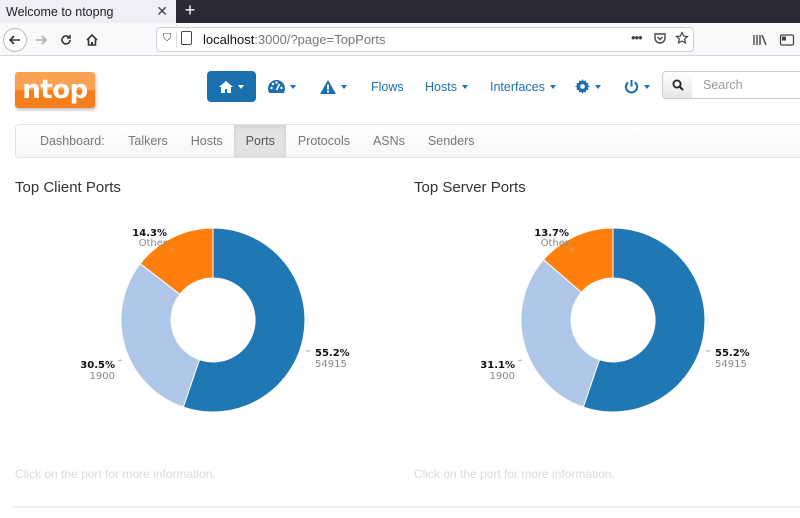  I want to click on sidebar-toggle-icon, so click(787, 40).